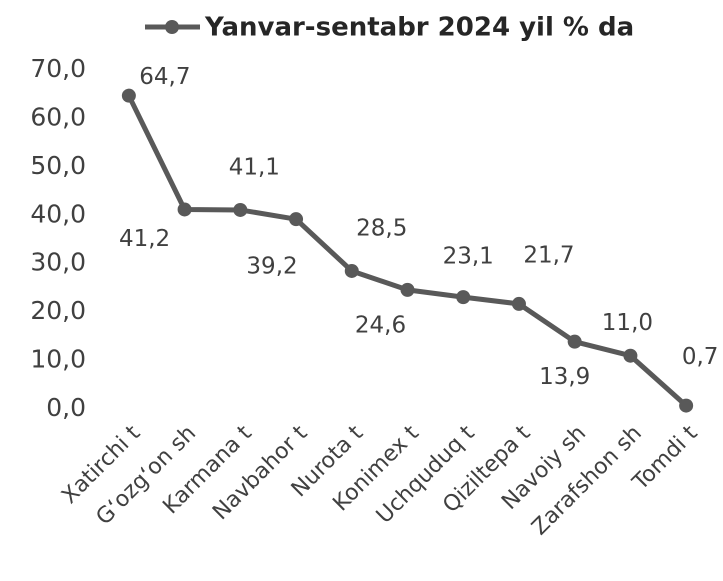 The image size is (723, 581). Describe the element at coordinates (144, 239) in the screenshot. I see `value-label: 41,2` at that location.